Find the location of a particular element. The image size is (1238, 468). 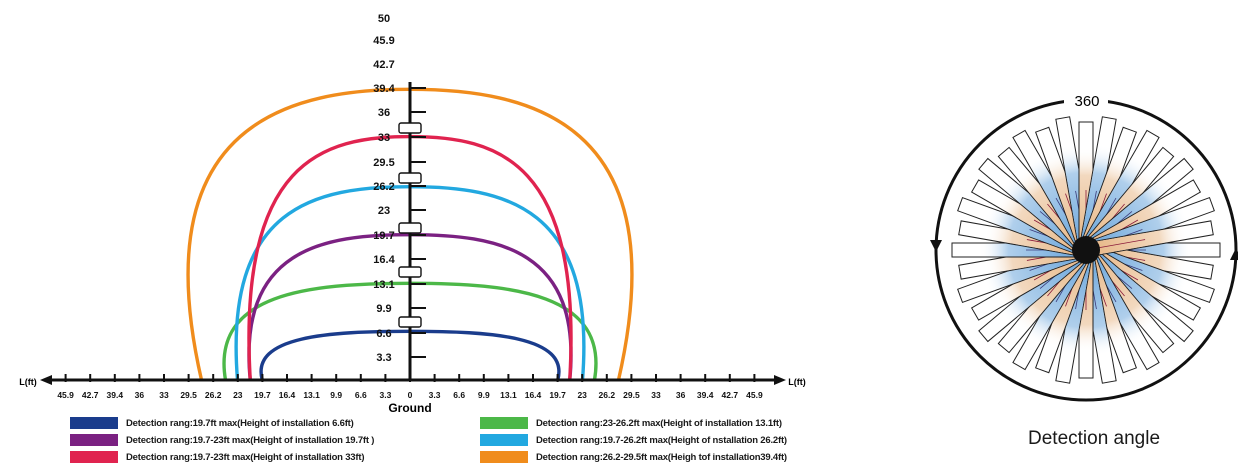

vertical-tick-label: 50 is located at coordinates (384, 19).